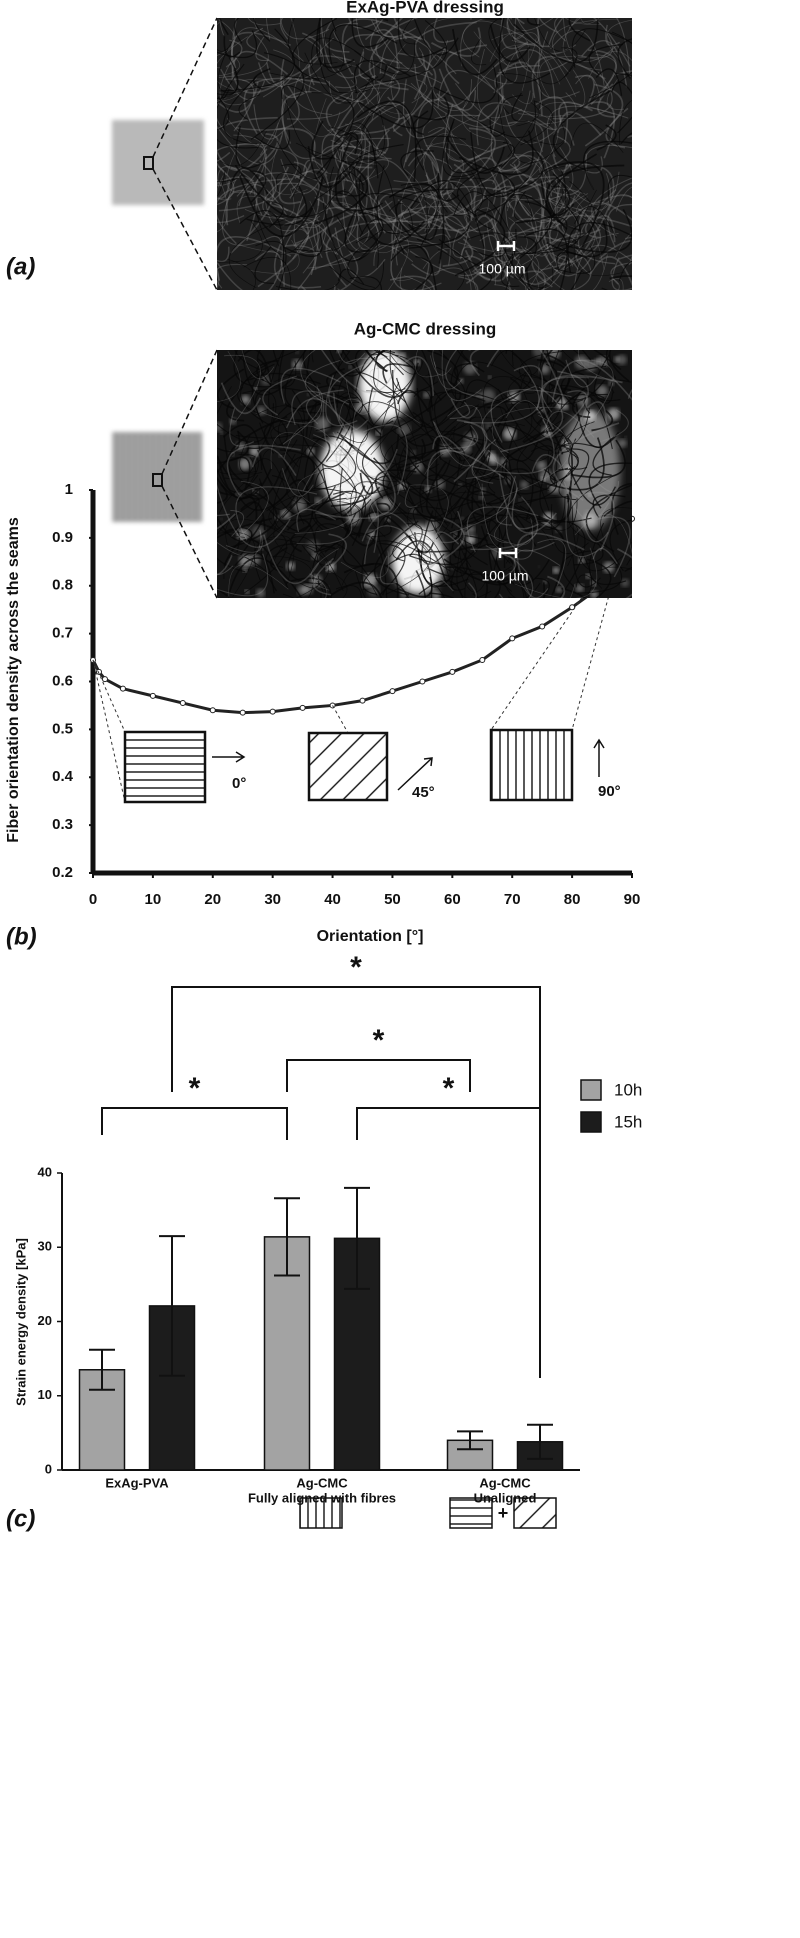 This screenshot has width=800, height=1938. Describe the element at coordinates (512, 899) in the screenshot. I see `x-tick-label: 70` at that location.